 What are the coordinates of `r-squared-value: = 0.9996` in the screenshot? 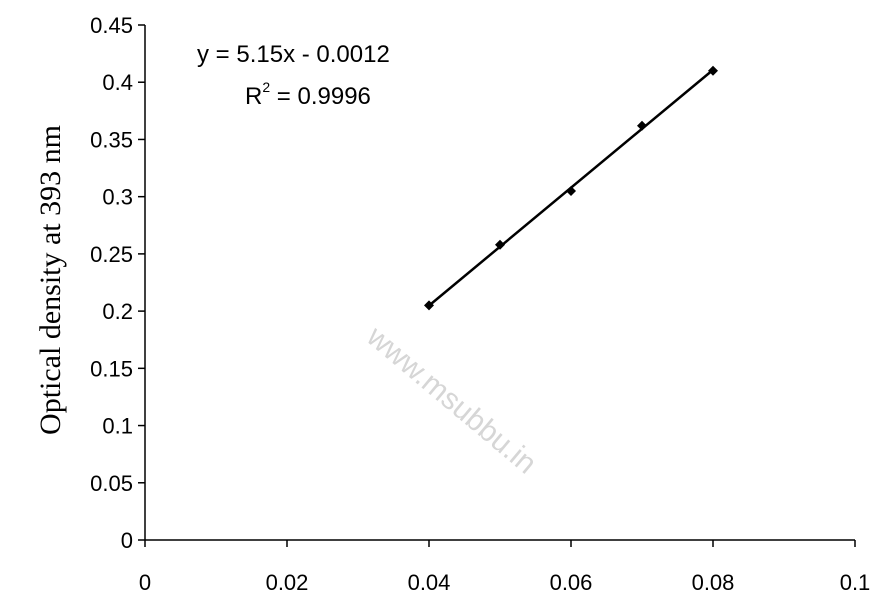 It's located at (320, 96).